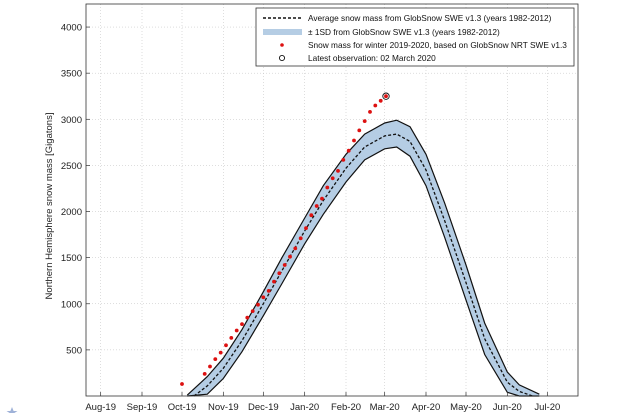  I want to click on x-tick-label: Jun-20, so click(507, 407).